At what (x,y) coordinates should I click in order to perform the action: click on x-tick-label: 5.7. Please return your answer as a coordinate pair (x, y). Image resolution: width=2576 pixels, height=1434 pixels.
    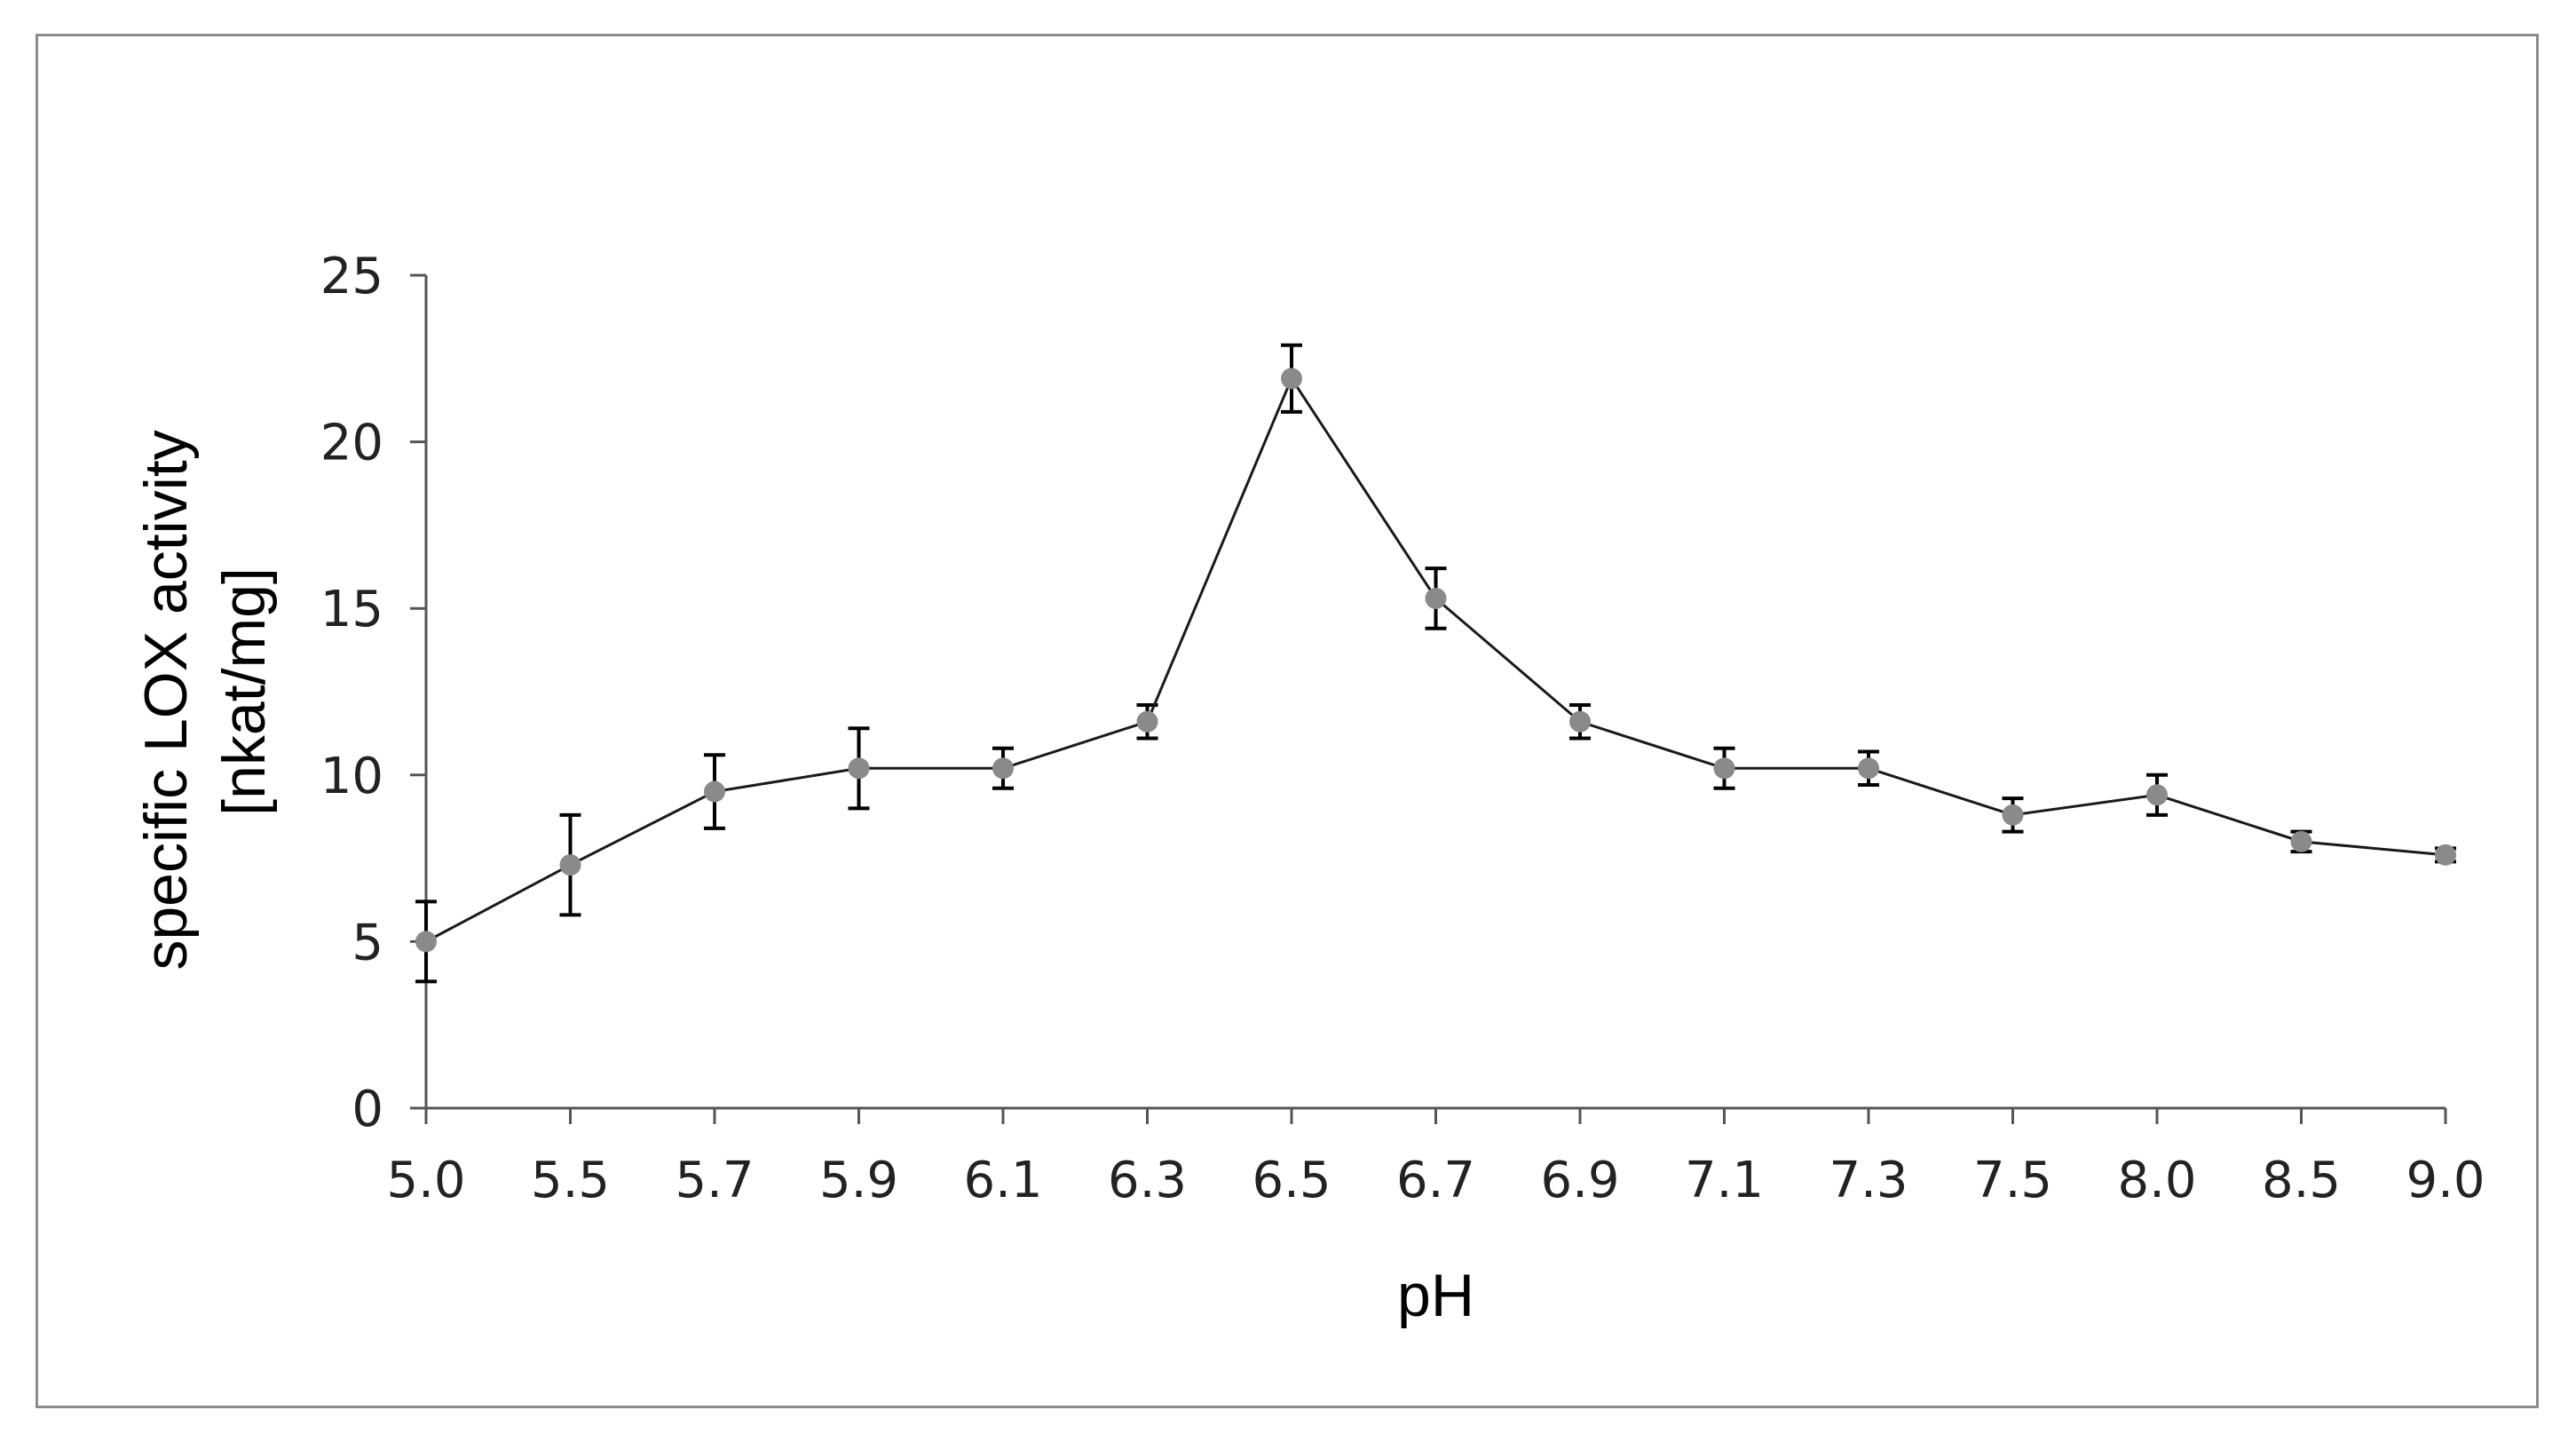
    Looking at the image, I should click on (714, 1180).